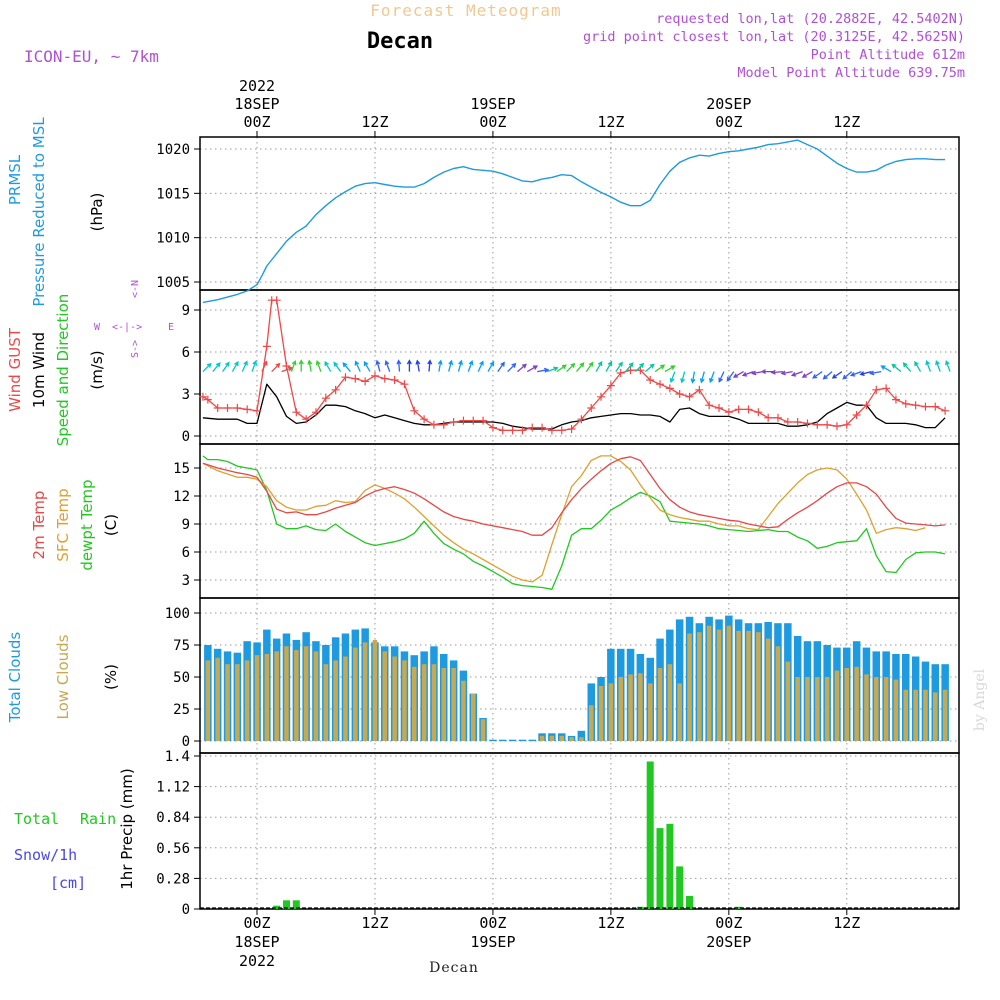 This screenshot has width=1000, height=1000. Describe the element at coordinates (728, 942) in the screenshot. I see `bottom-day-label: 20SEP` at that location.